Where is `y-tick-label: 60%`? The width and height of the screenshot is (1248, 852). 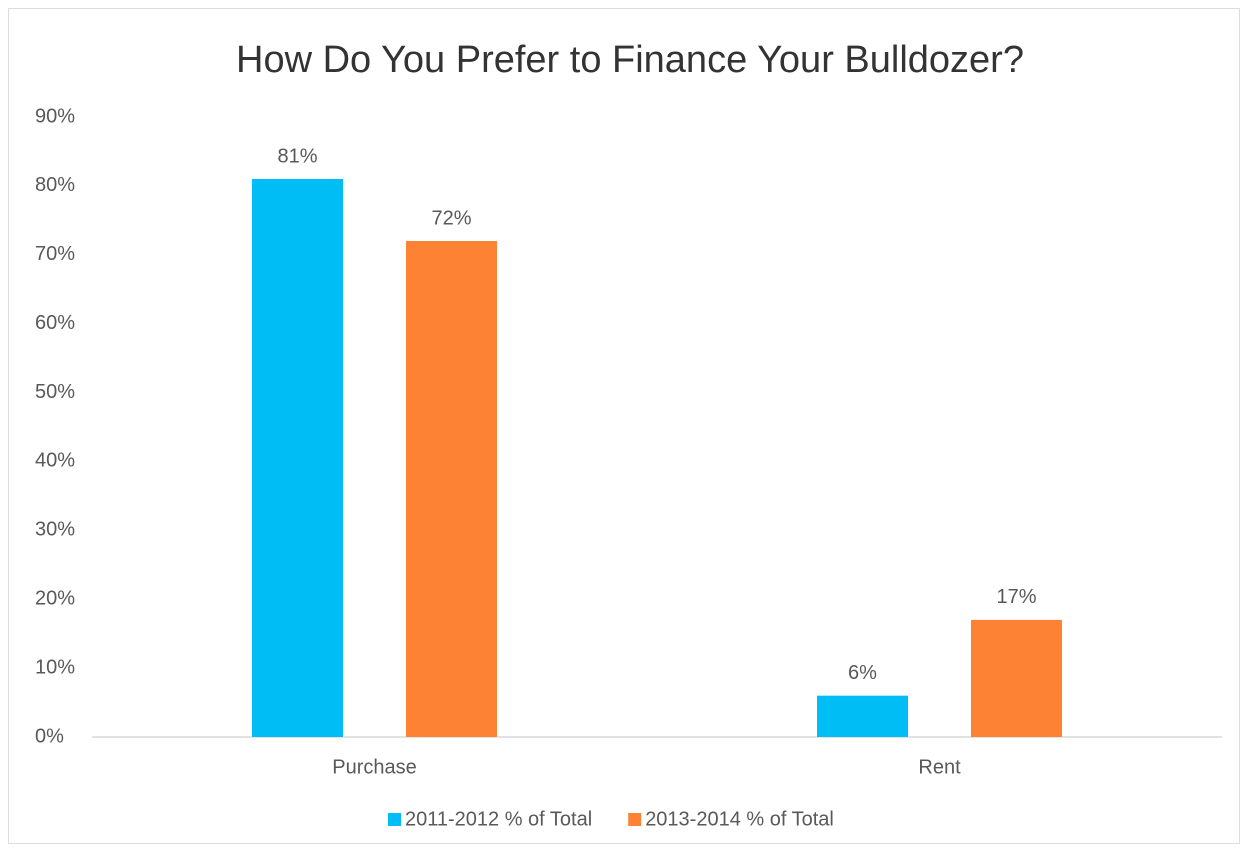
y-tick-label: 60% is located at coordinates (55, 323).